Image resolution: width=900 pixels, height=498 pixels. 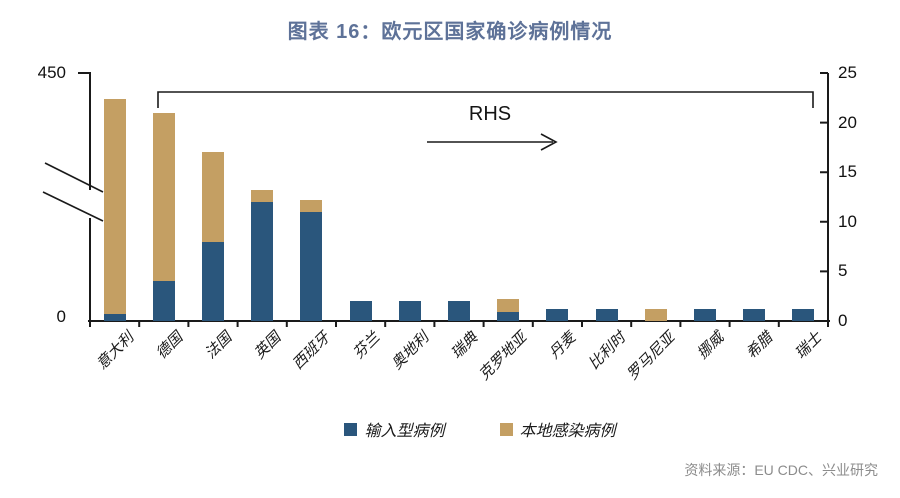 What do you see at coordinates (360, 311) in the screenshot?
I see `bar-finland-imported` at bounding box center [360, 311].